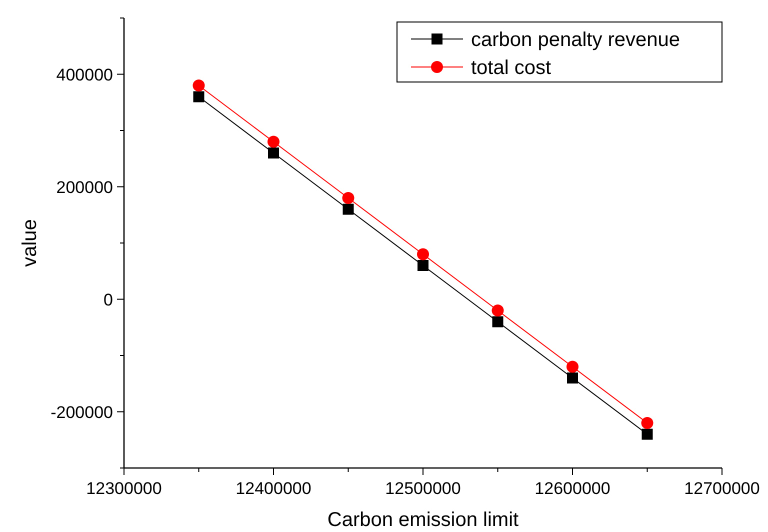 The image size is (768, 532). What do you see at coordinates (108, 300) in the screenshot?
I see `y-tick-label: 0` at bounding box center [108, 300].